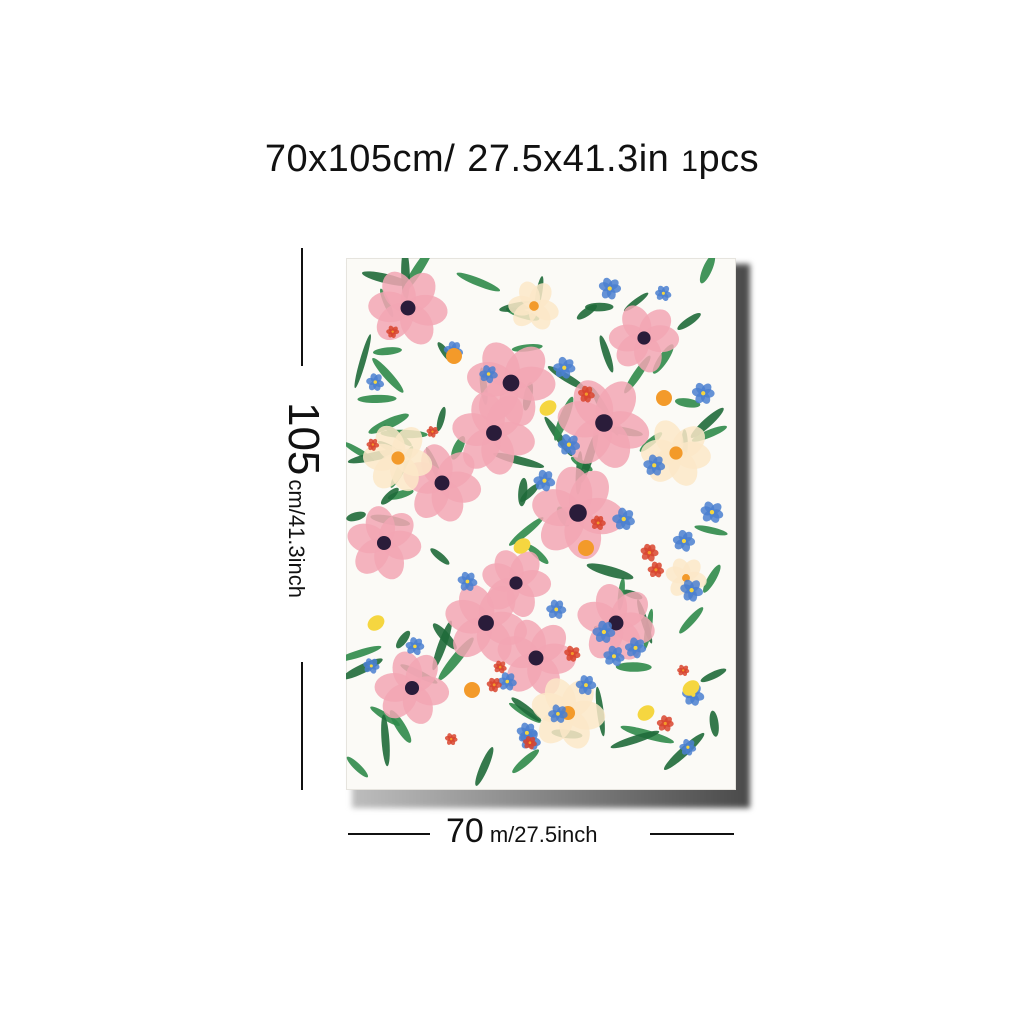 The image size is (1024, 1024). What do you see at coordinates (568, 159) in the screenshot?
I see `size-in: 27.5x41.3in` at bounding box center [568, 159].